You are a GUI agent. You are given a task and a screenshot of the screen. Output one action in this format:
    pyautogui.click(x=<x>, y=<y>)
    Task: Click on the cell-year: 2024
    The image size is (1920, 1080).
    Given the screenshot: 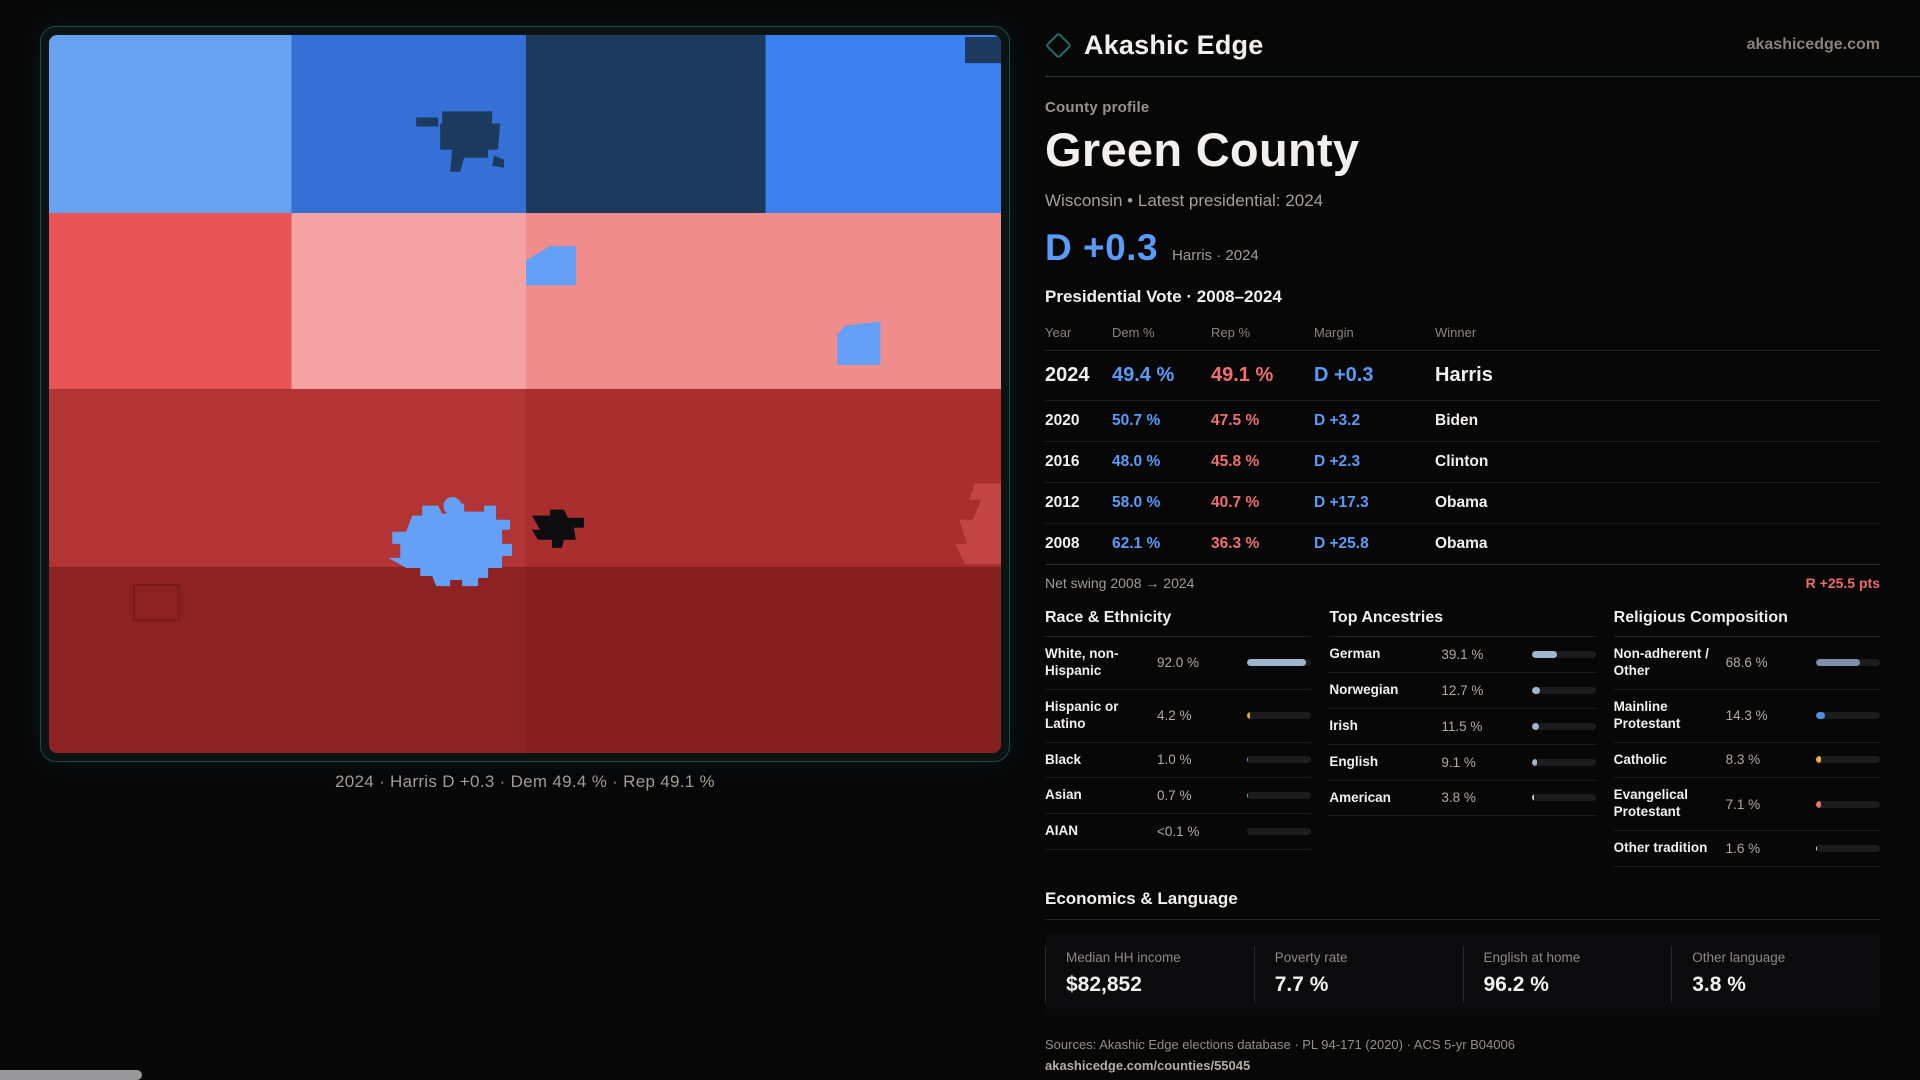 What is the action you would take?
    pyautogui.click(x=1067, y=375)
    